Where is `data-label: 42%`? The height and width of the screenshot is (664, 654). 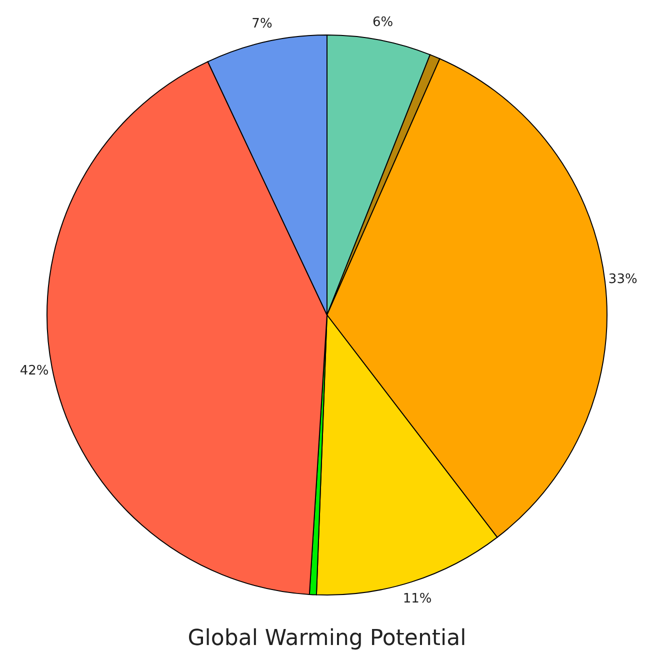 data-label: 42% is located at coordinates (34, 370).